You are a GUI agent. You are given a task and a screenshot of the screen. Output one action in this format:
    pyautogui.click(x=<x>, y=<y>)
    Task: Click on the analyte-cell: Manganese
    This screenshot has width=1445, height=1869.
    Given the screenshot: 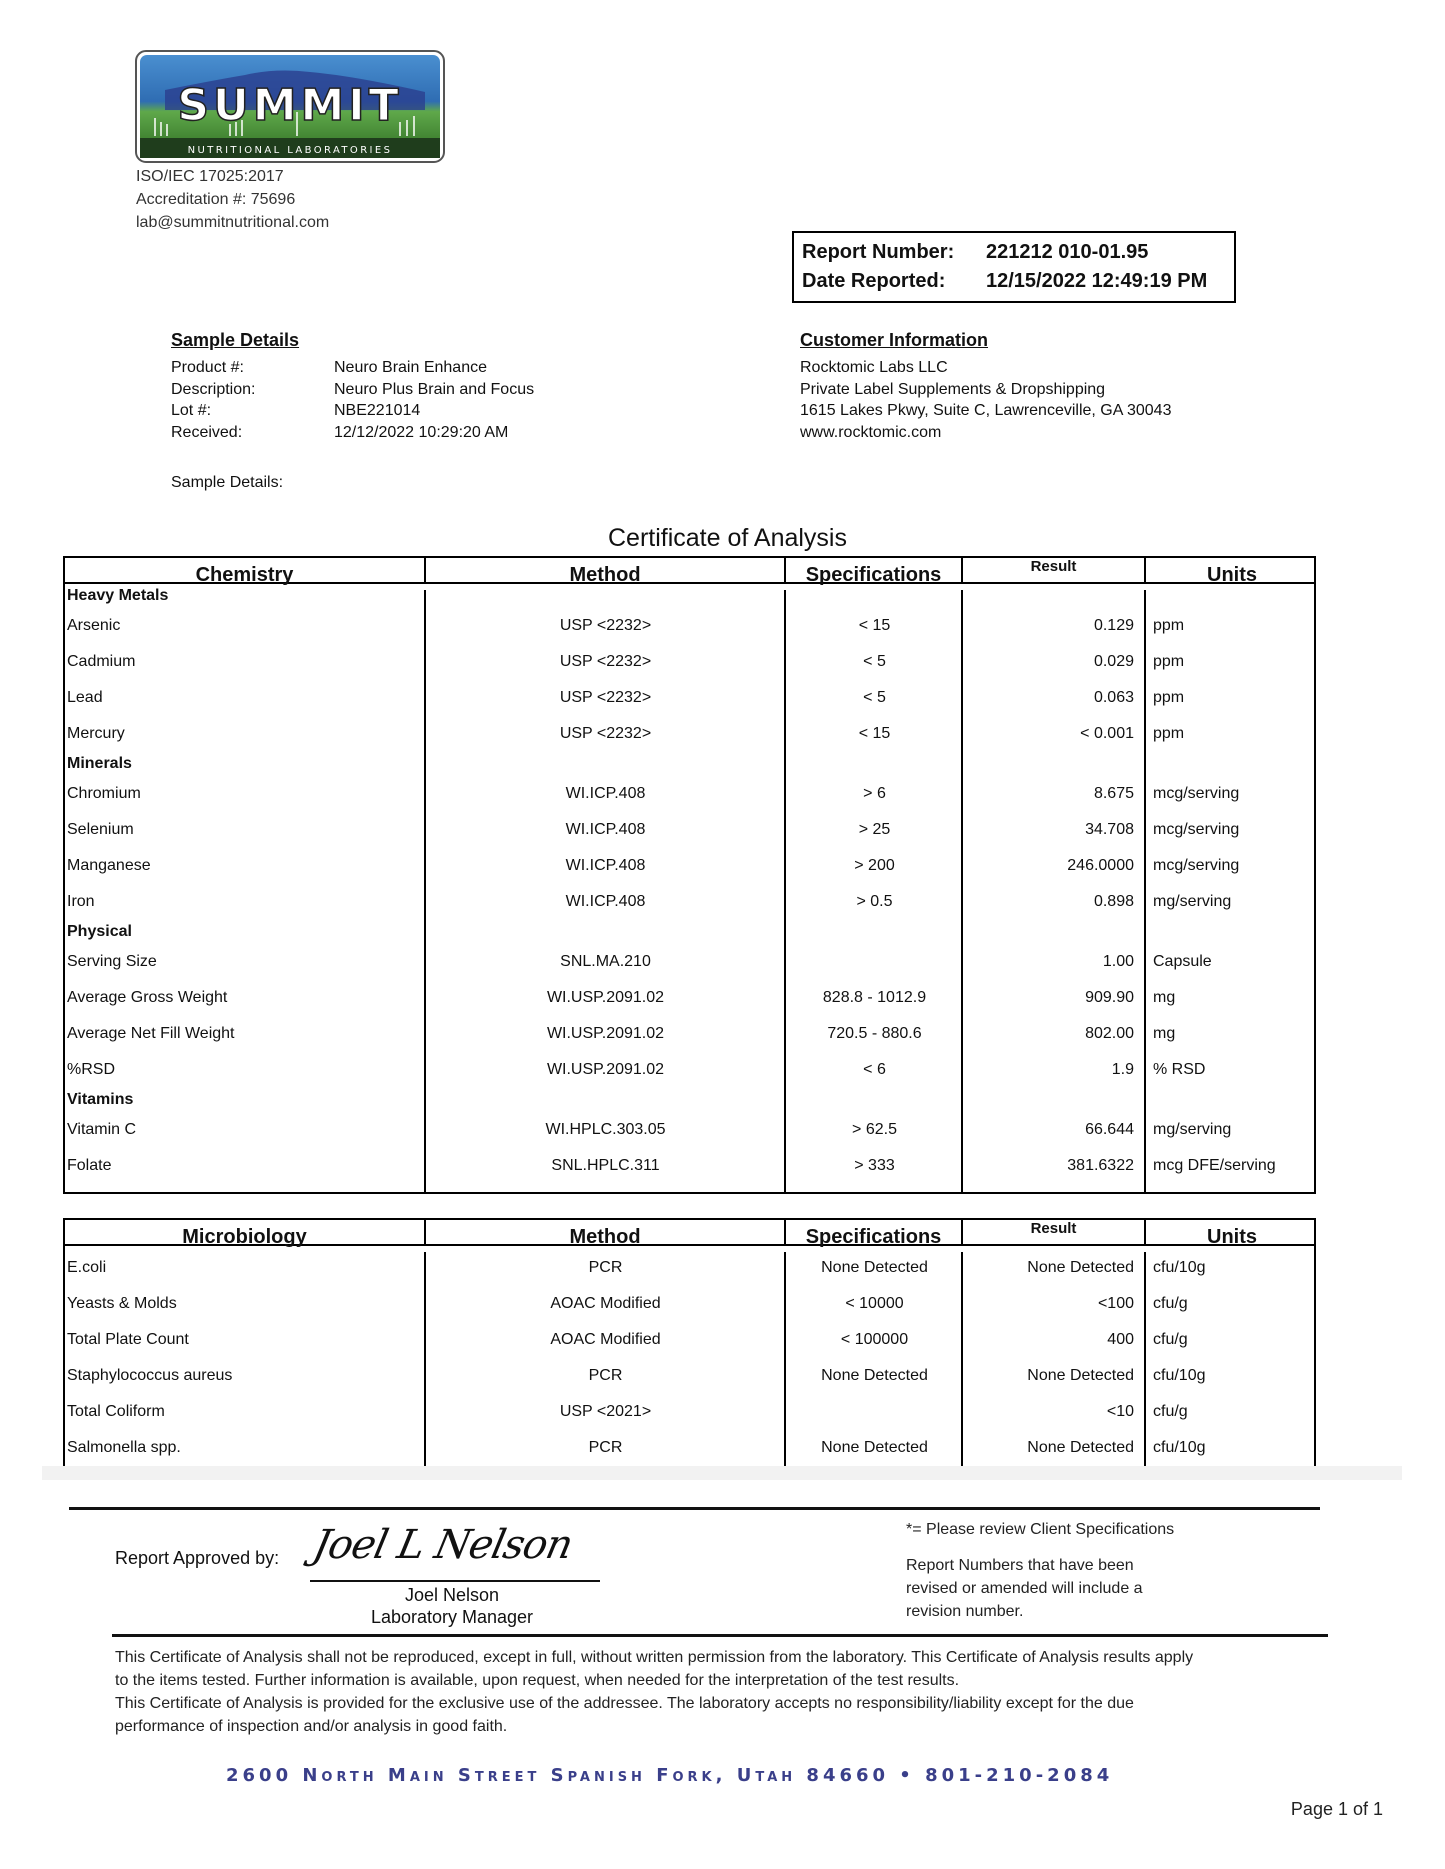 What is the action you would take?
    pyautogui.click(x=109, y=865)
    